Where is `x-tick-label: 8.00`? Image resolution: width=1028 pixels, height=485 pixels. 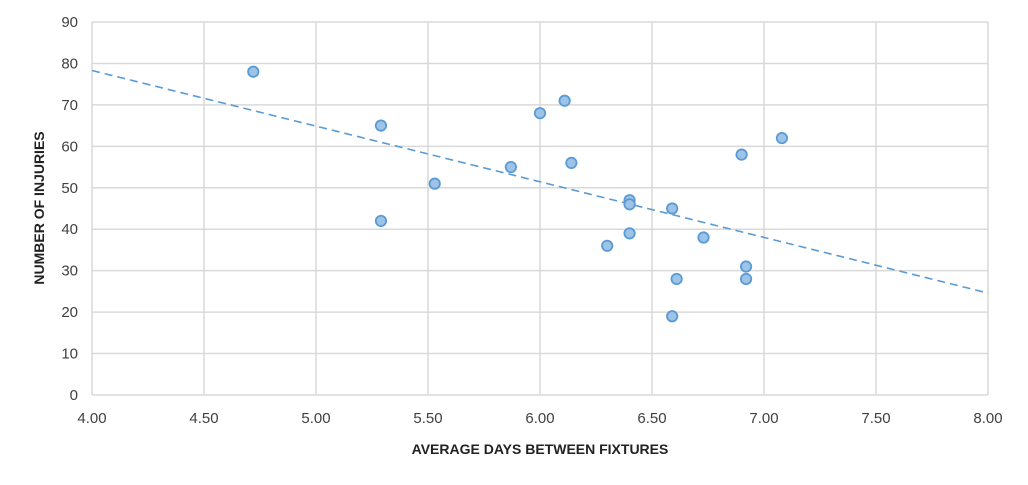 x-tick-label: 8.00 is located at coordinates (987, 418).